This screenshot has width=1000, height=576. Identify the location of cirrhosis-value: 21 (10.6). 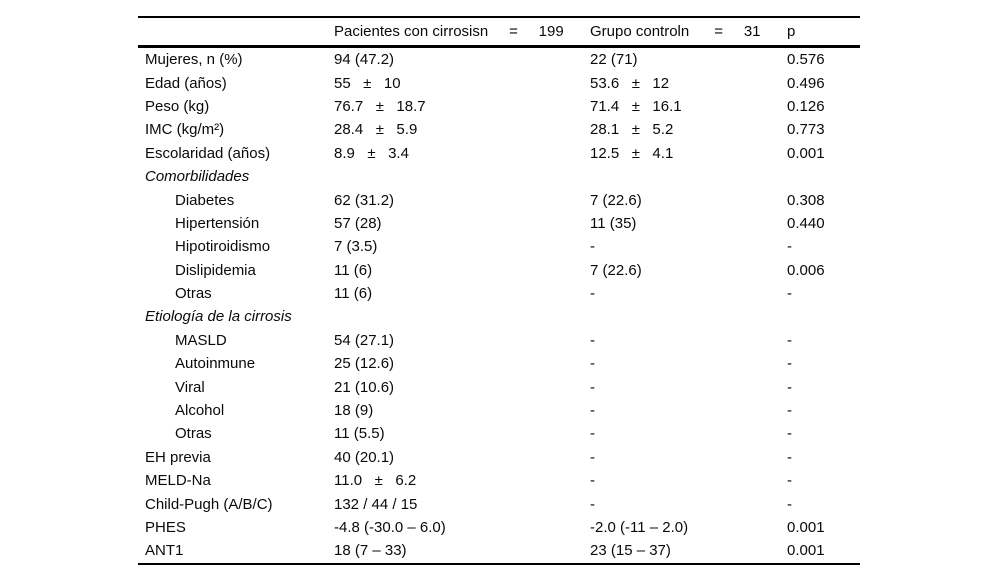
(364, 387).